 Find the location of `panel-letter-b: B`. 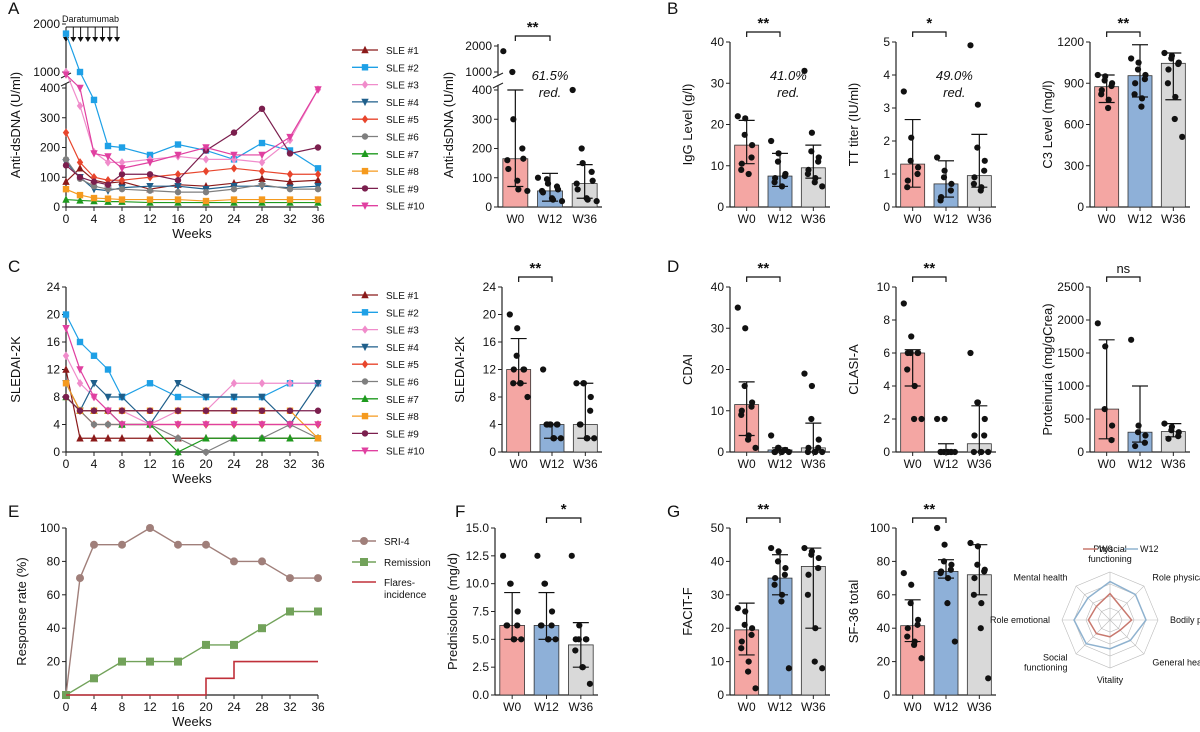

panel-letter-b: B is located at coordinates (672, 9).